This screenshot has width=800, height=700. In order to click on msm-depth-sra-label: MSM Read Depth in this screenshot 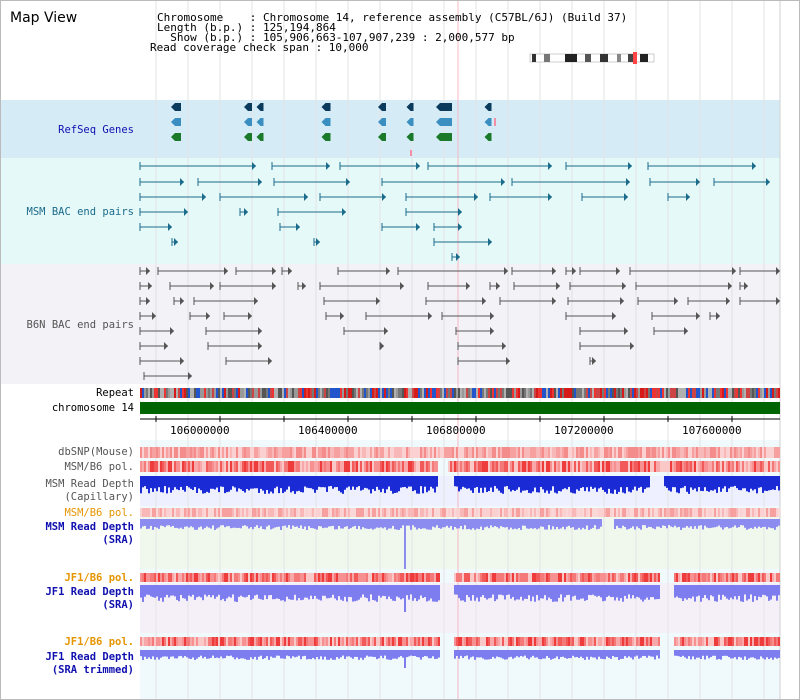, I will do `click(89, 527)`.